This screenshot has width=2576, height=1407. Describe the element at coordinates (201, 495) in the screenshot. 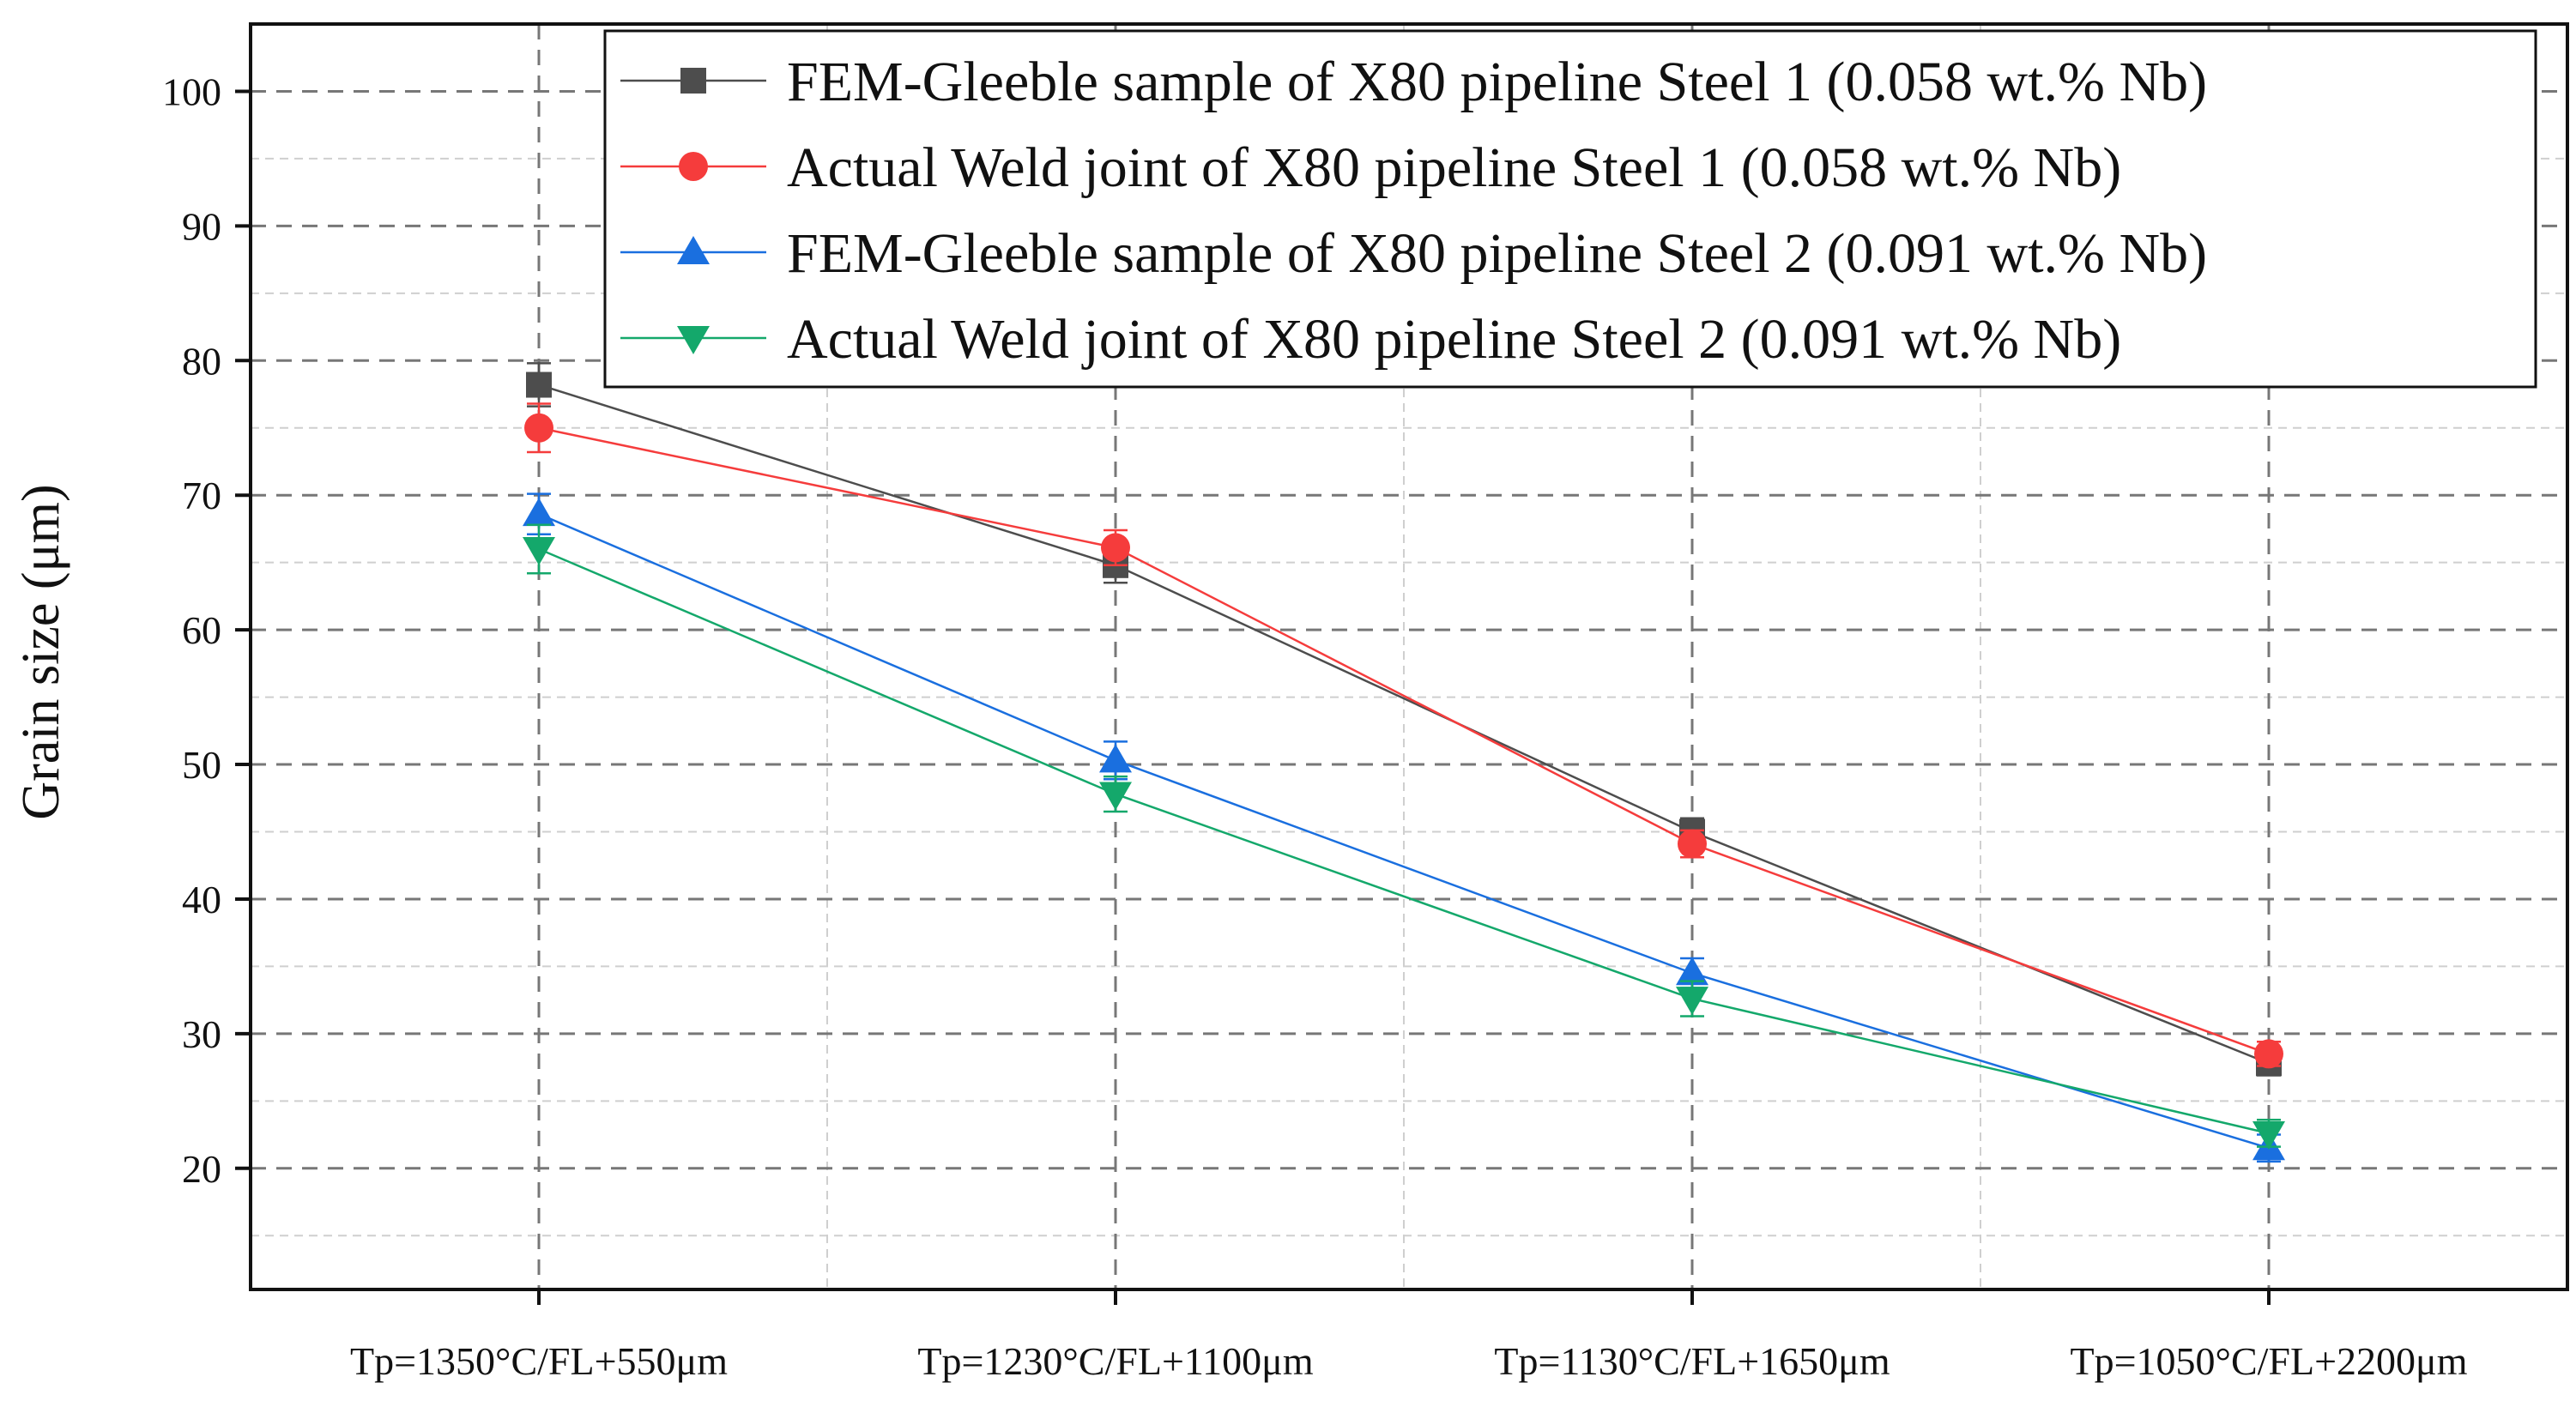

I see `y-tick-label: 70` at that location.